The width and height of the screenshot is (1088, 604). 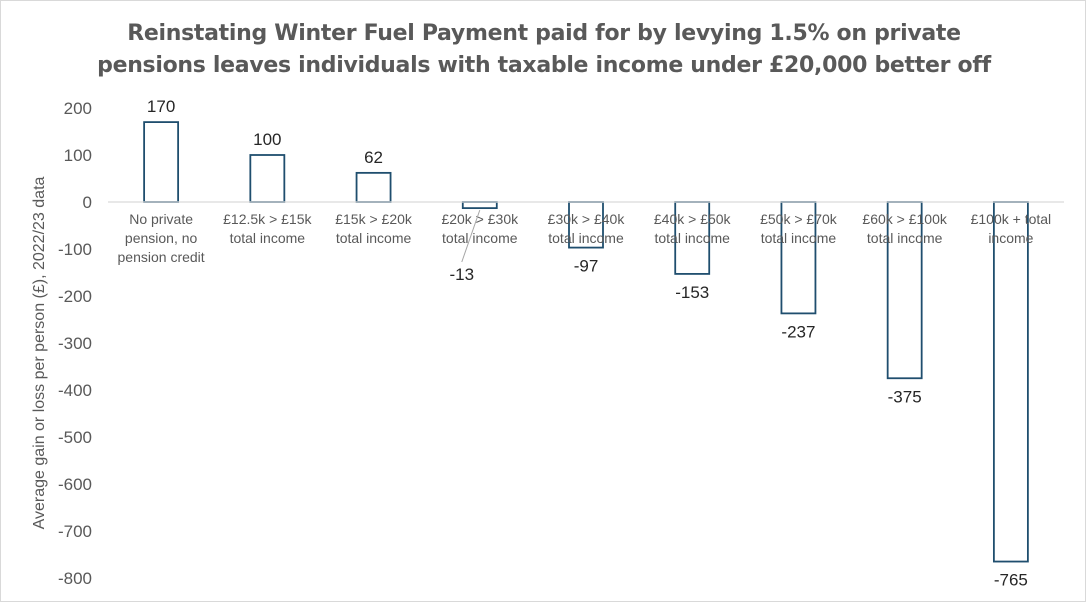 What do you see at coordinates (1011, 219) in the screenshot?
I see `category-label: £100k + total` at bounding box center [1011, 219].